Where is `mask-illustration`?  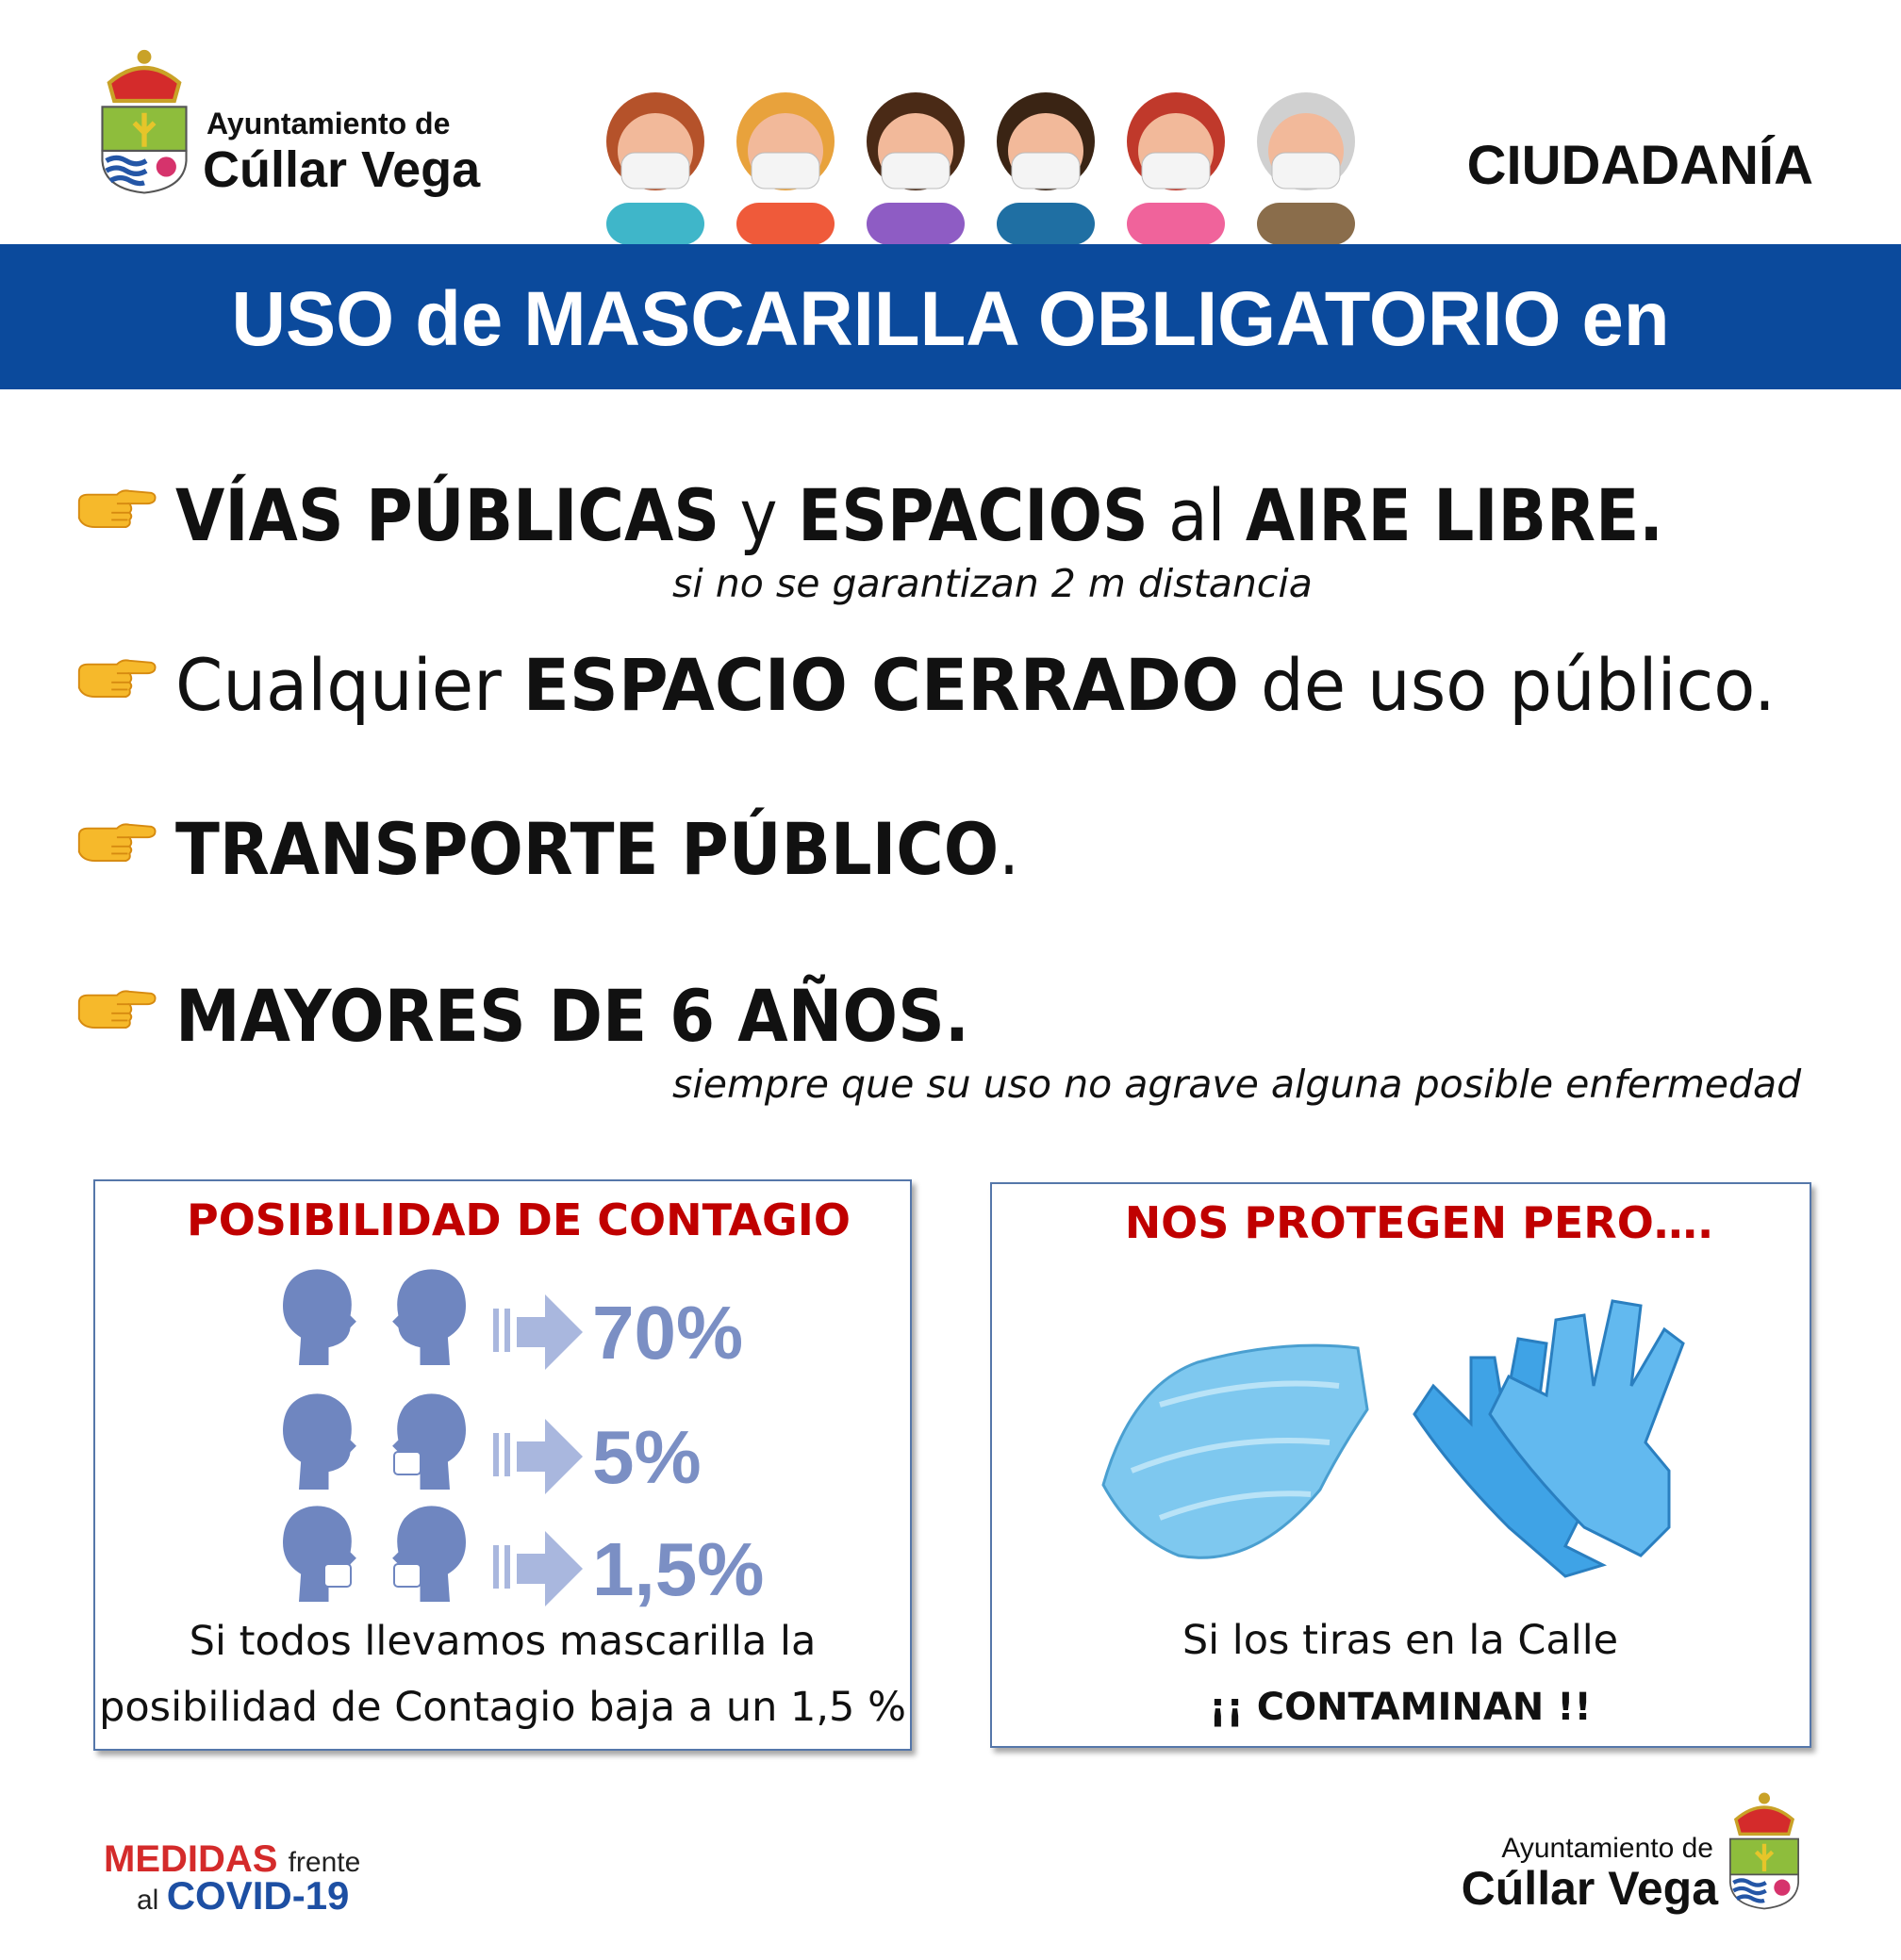
mask-illustration is located at coordinates (1235, 1451).